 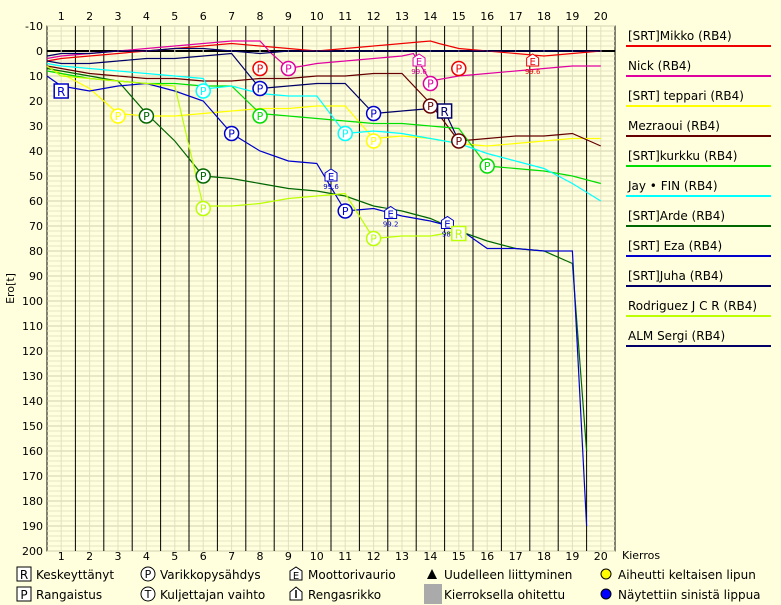 I want to click on x-tick-label-top: 8, so click(x=260, y=16).